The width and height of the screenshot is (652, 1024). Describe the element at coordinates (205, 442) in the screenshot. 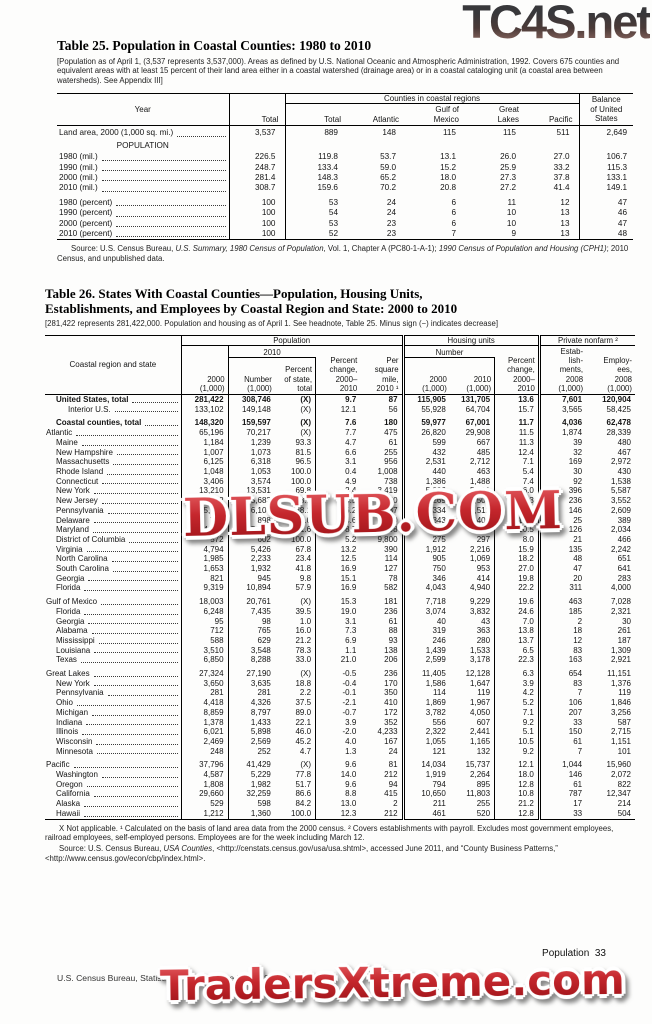

I see `cell-value: 1,184` at that location.